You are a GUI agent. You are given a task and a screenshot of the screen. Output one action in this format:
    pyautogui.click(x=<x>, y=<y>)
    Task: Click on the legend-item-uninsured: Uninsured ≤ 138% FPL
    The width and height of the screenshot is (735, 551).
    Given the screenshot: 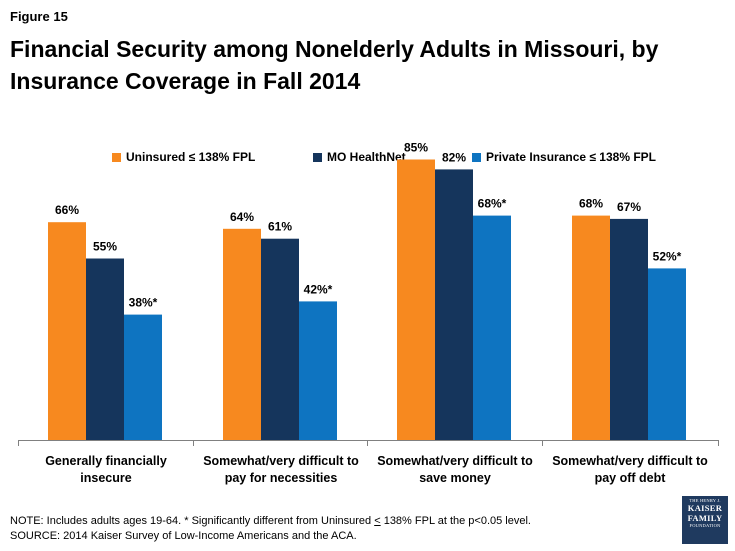 What is the action you would take?
    pyautogui.click(x=183, y=157)
    